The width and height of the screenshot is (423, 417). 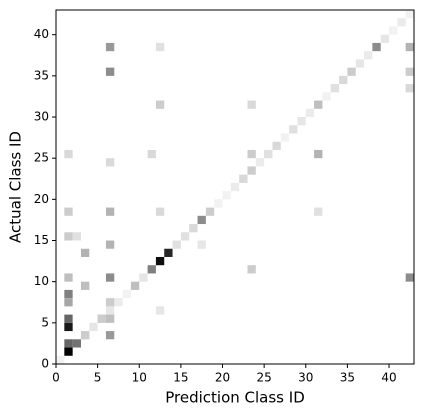 I want to click on x-tick-label: 5, so click(x=98, y=378).